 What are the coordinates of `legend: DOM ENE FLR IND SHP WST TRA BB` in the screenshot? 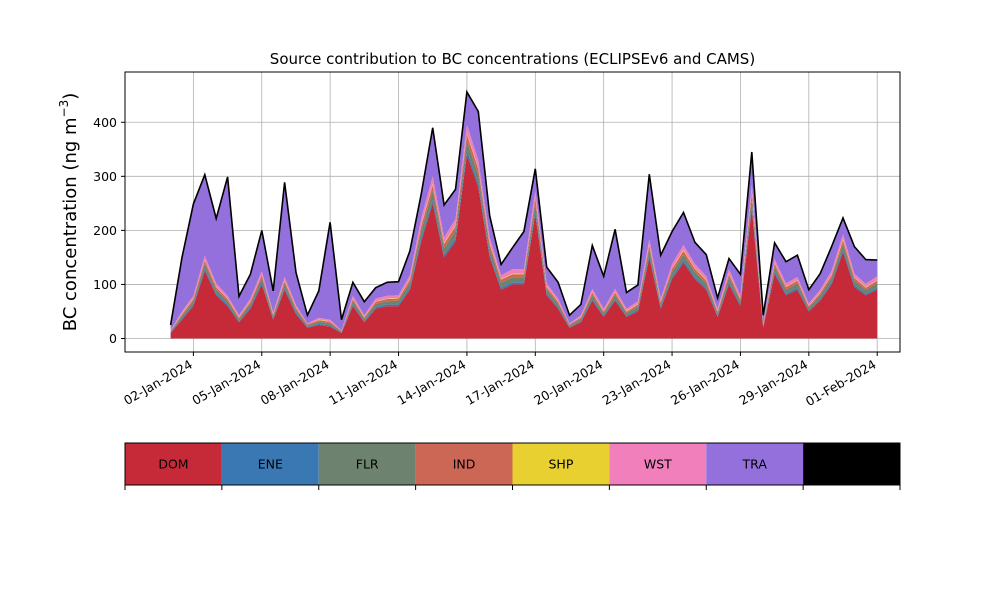 It's located at (512, 466).